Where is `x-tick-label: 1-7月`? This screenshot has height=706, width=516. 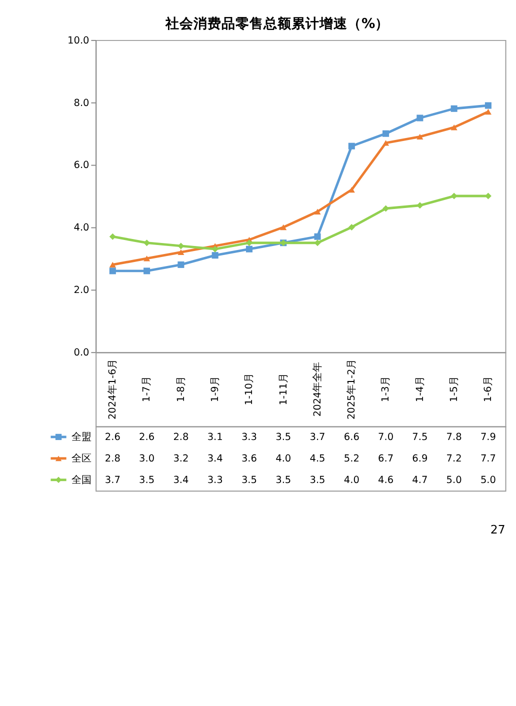 x-tick-label: 1-7月 is located at coordinates (147, 389).